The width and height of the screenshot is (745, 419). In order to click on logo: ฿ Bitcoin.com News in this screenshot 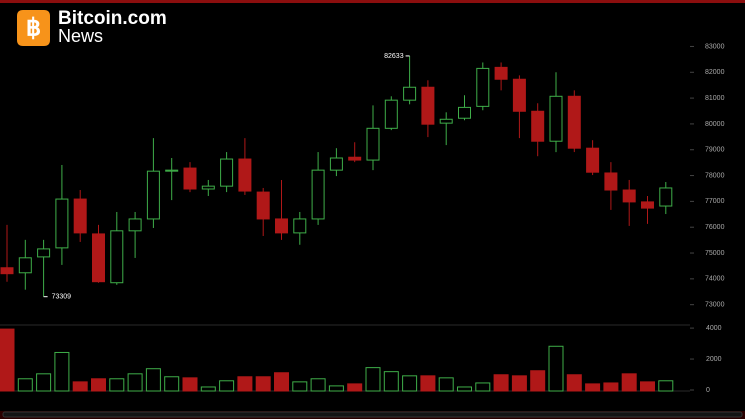, I will do `click(92, 27)`.